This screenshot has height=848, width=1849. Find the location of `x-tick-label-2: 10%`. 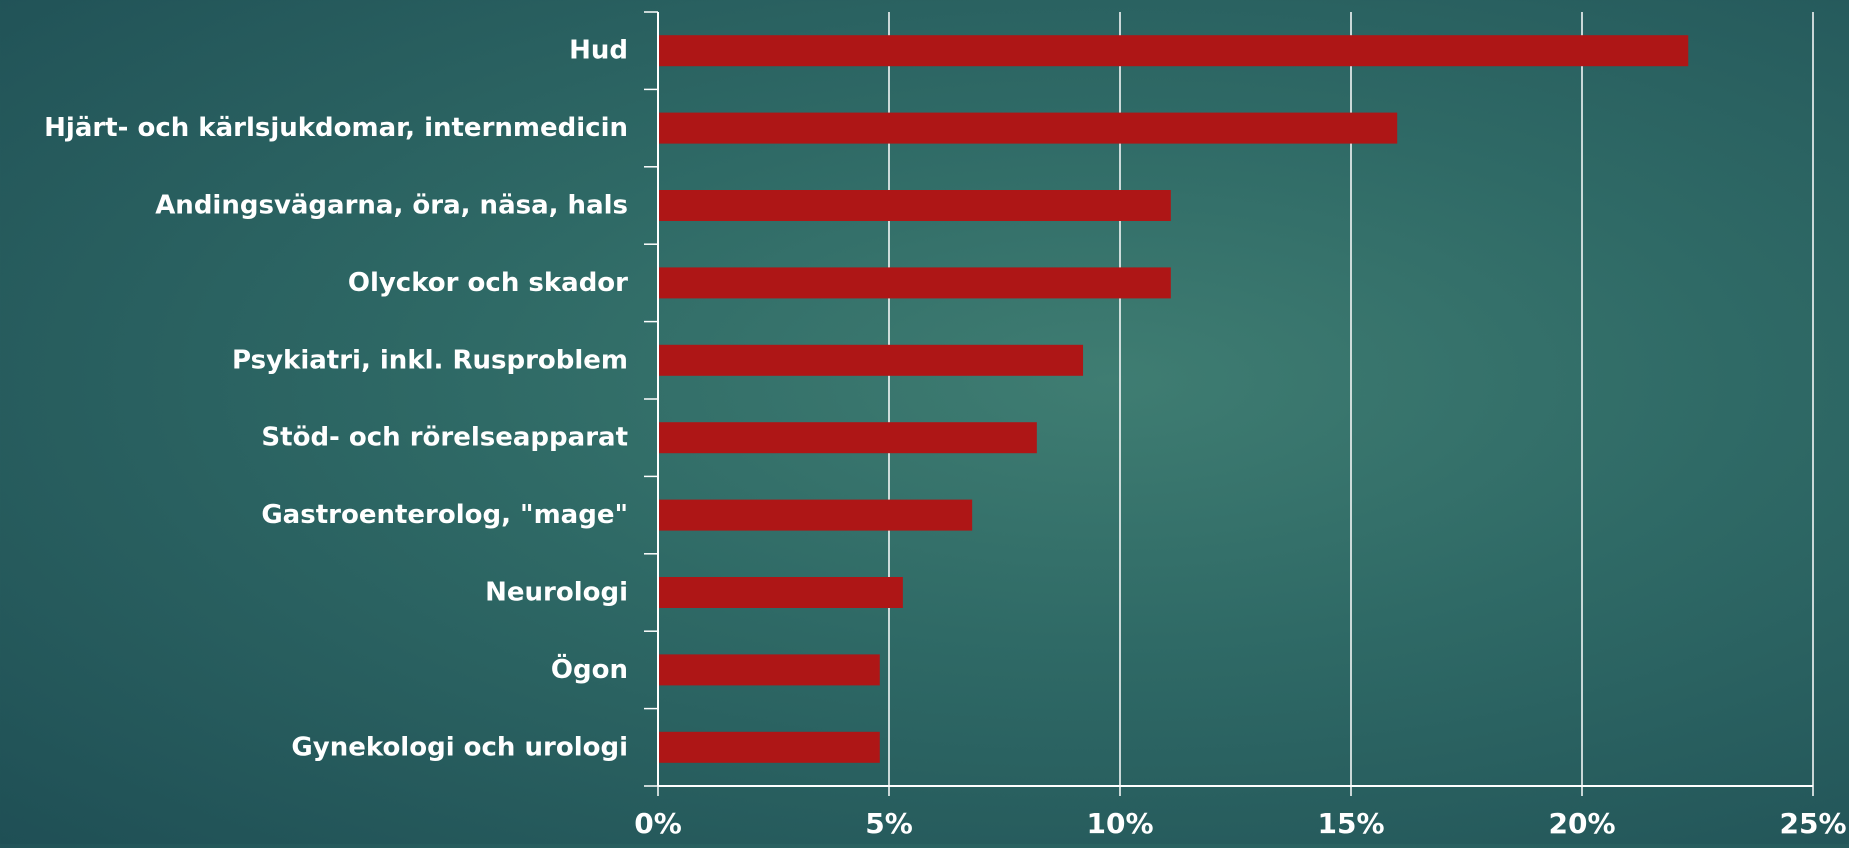

x-tick-label-2: 10% is located at coordinates (1119, 823).